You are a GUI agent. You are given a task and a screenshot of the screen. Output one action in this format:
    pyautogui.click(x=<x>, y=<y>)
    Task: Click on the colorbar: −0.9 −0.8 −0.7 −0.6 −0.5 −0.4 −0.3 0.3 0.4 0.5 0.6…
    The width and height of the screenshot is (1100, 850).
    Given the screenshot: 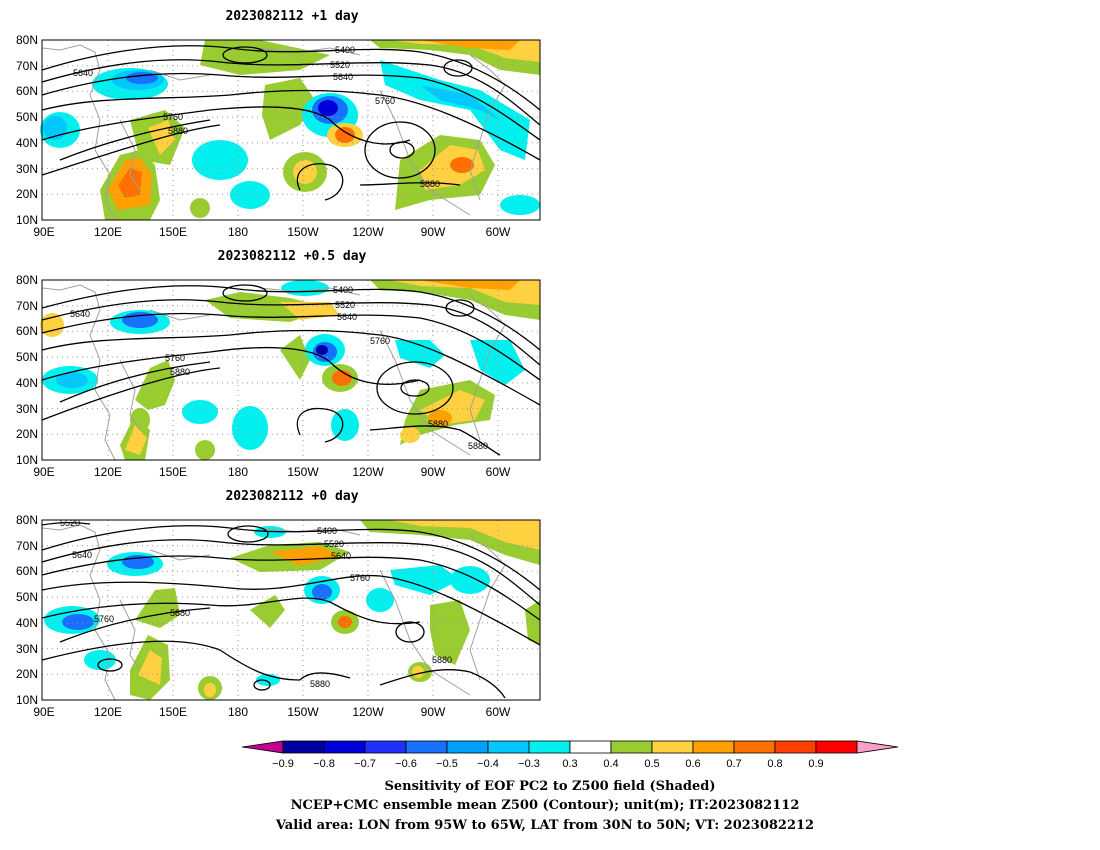 What is the action you would take?
    pyautogui.click(x=570, y=755)
    